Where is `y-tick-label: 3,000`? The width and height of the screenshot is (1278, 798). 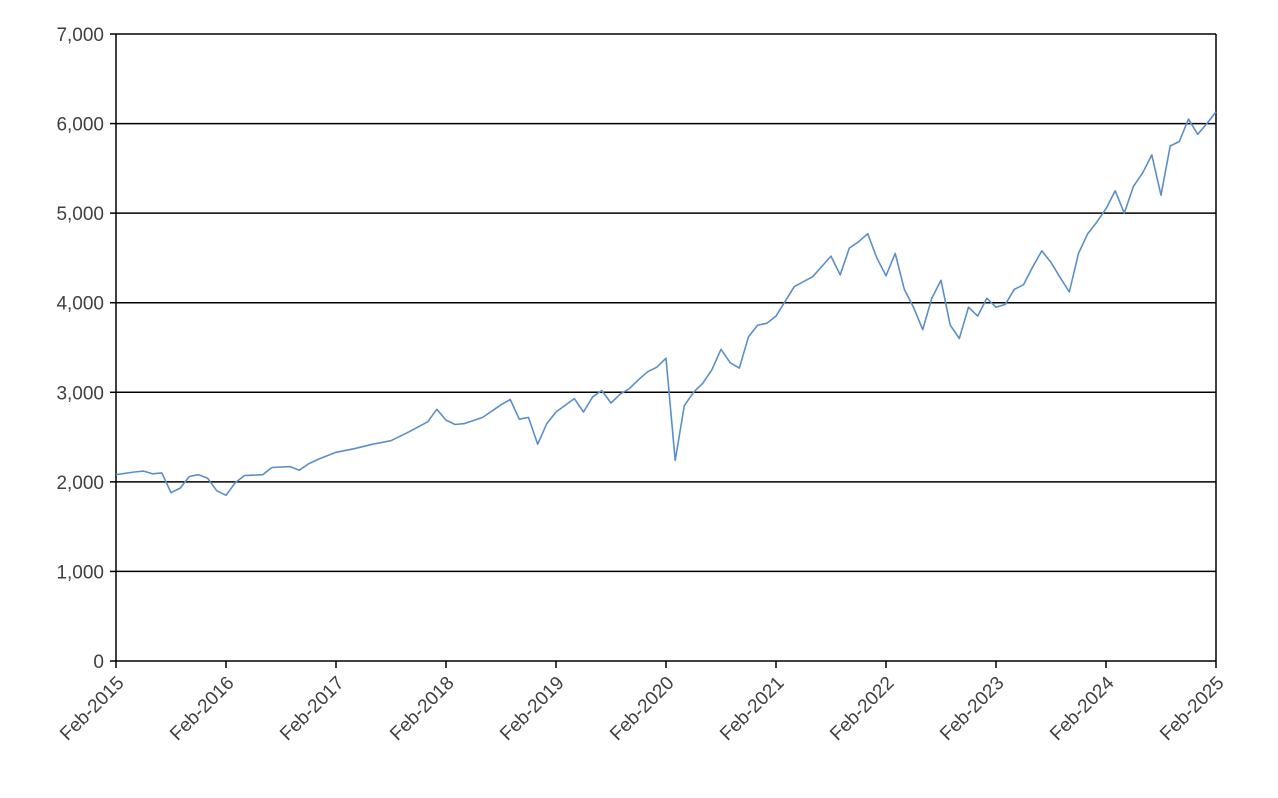
y-tick-label: 3,000 is located at coordinates (80, 393).